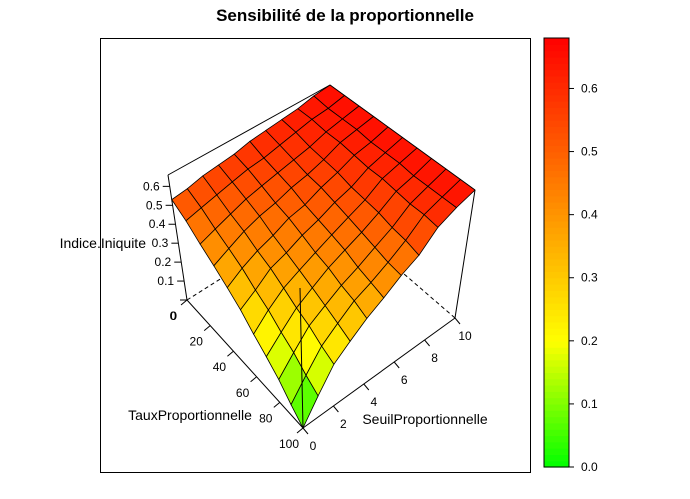 This screenshot has width=690, height=499. I want to click on colorbar: 0.0 0.1 0.2 0.3 0.4 0.5 0.6, so click(570, 255).